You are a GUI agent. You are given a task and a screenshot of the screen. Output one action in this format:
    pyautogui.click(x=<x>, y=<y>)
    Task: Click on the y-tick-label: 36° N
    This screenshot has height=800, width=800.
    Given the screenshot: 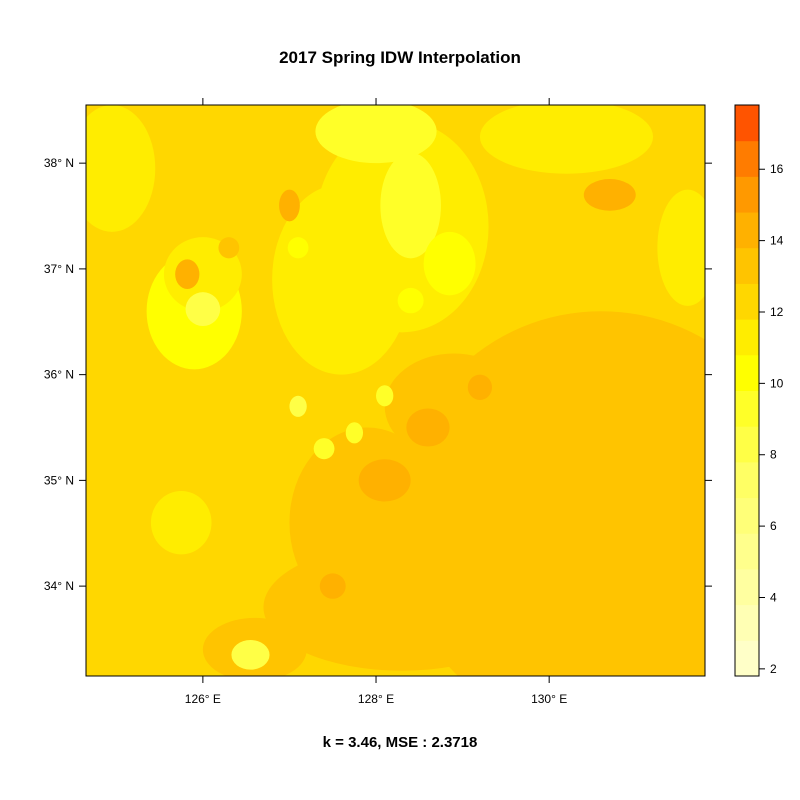 What is the action you would take?
    pyautogui.click(x=59, y=375)
    